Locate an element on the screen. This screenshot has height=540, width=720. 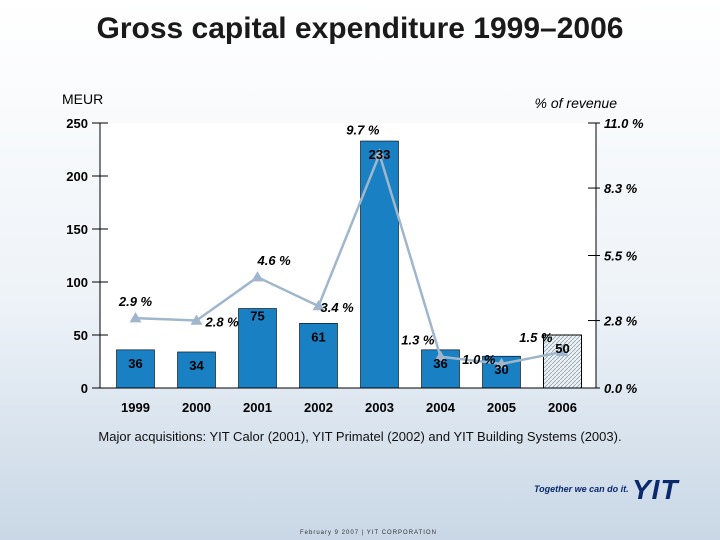
bar-2001 is located at coordinates (257, 348).